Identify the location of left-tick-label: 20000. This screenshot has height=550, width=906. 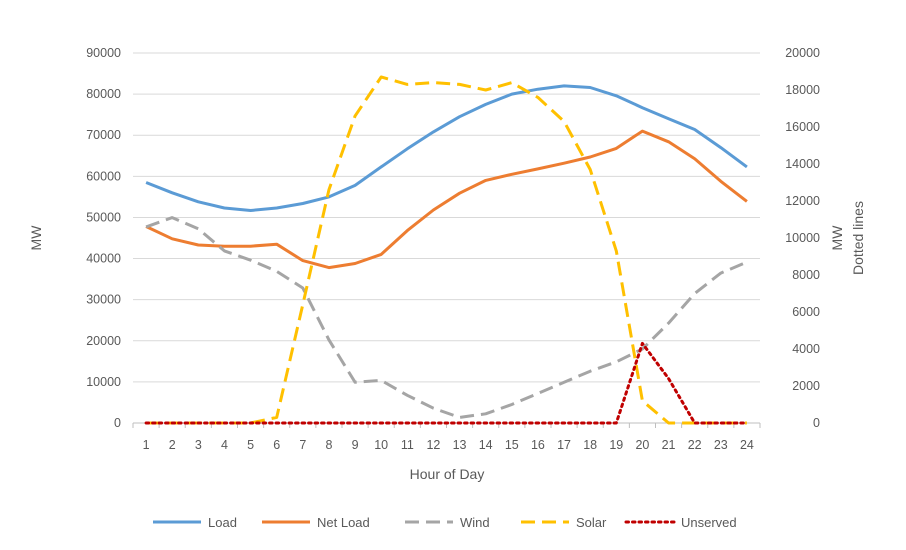
(103, 341).